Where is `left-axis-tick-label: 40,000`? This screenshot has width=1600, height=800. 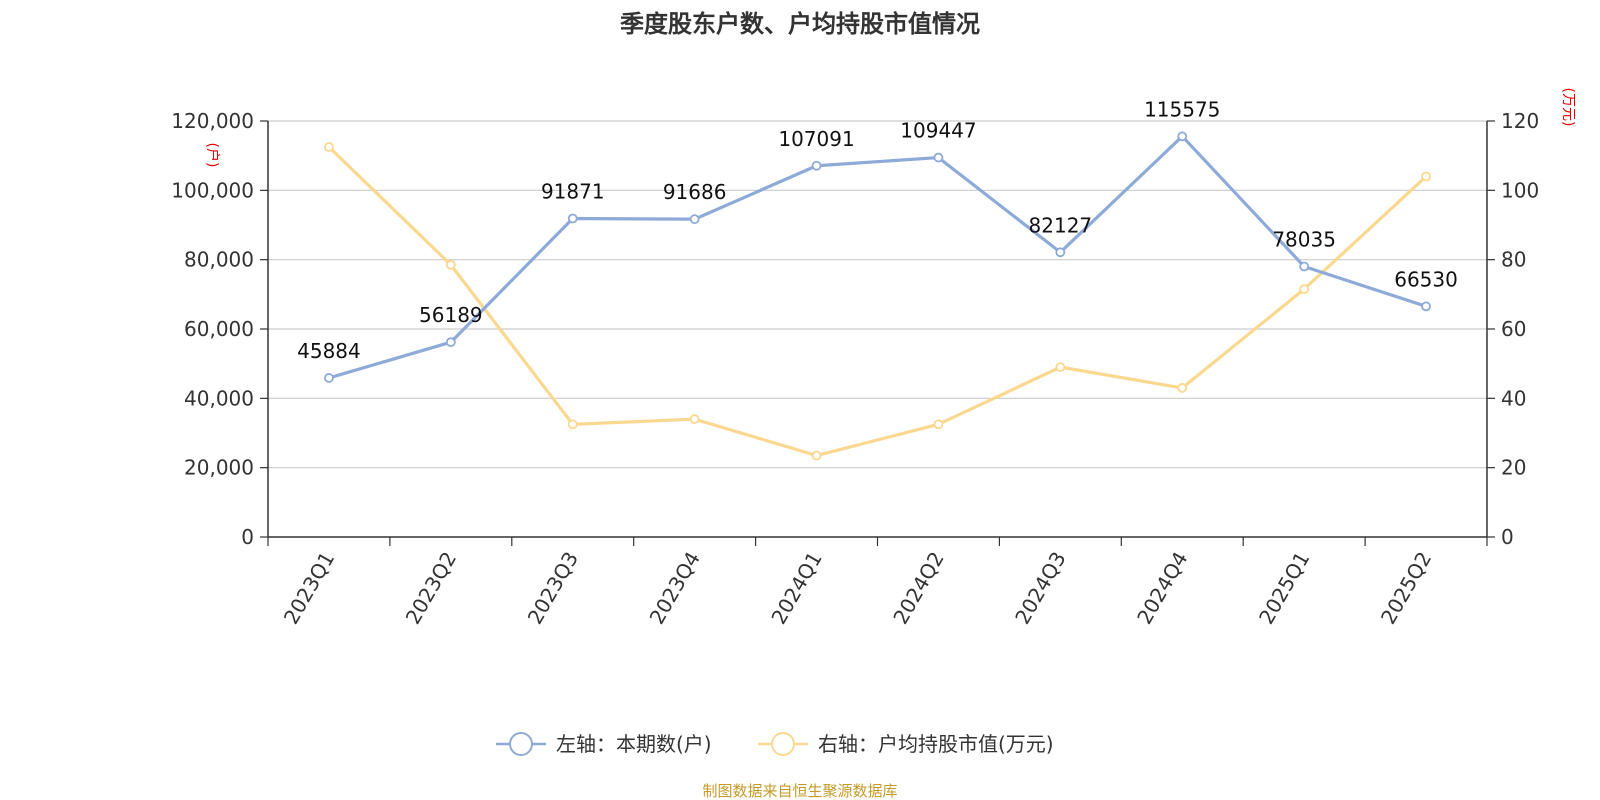 left-axis-tick-label: 40,000 is located at coordinates (219, 398).